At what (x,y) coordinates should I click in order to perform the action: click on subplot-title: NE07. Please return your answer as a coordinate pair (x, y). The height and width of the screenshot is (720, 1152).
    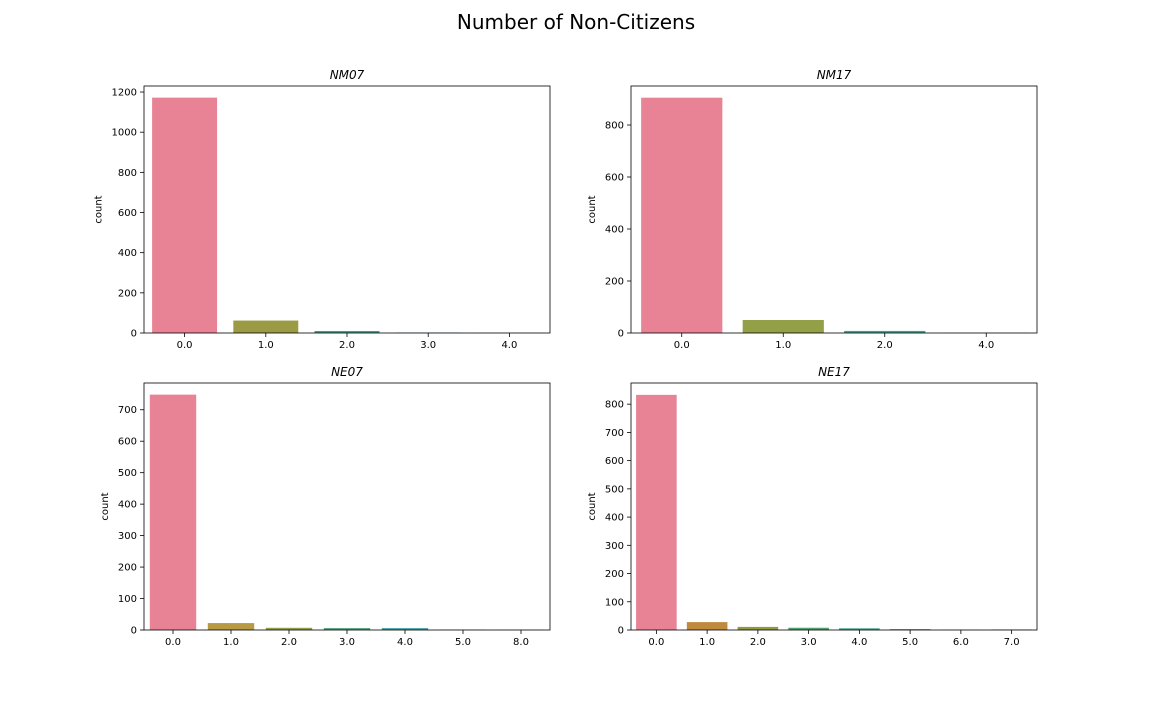
    Looking at the image, I should click on (347, 372).